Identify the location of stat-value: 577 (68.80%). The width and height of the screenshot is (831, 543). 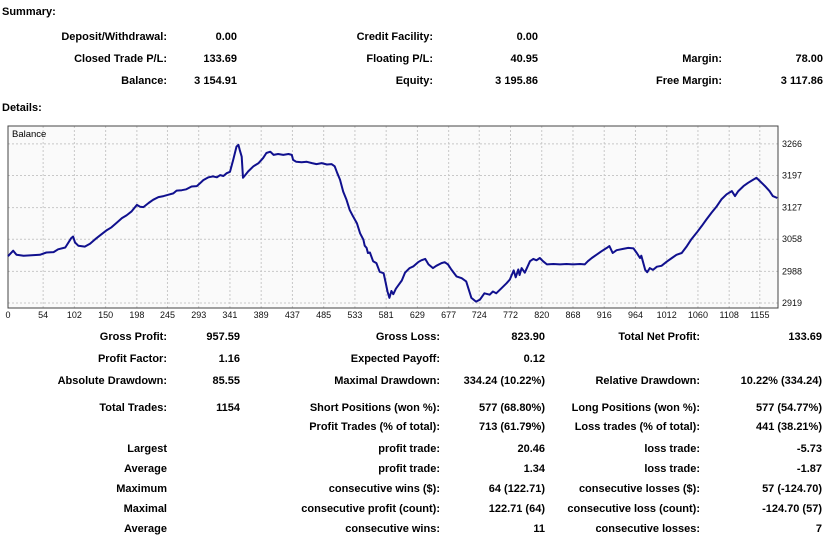
(511, 408).